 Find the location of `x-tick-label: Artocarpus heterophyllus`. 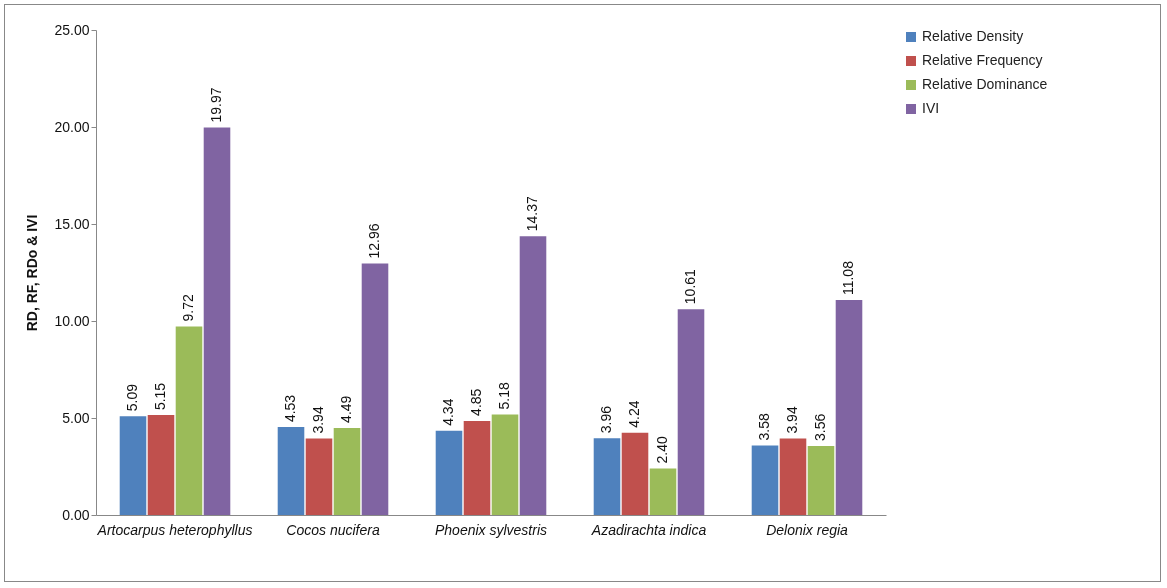

x-tick-label: Artocarpus heterophyllus is located at coordinates (174, 529).